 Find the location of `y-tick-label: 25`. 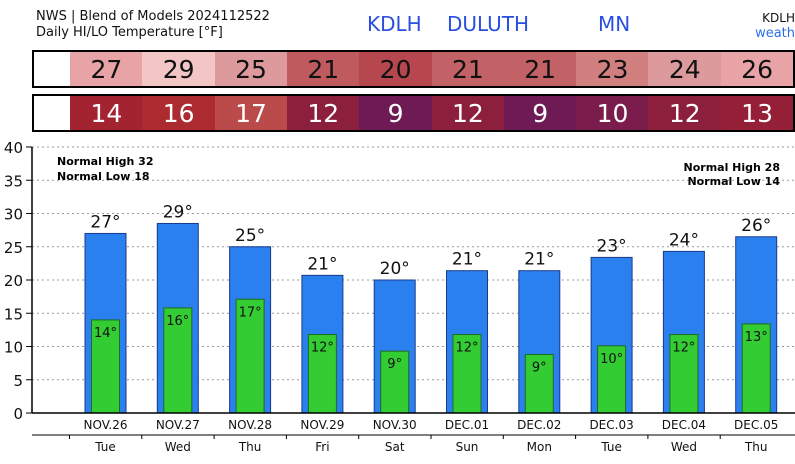

y-tick-label: 25 is located at coordinates (13, 248).